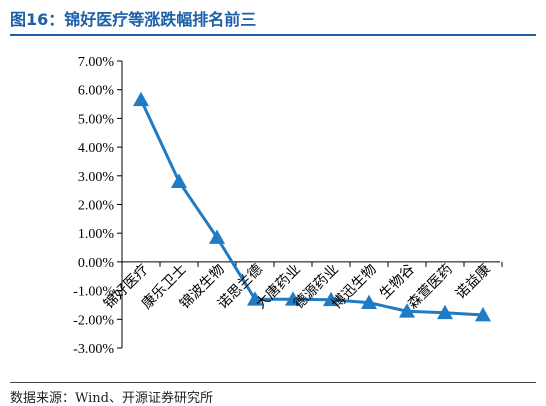 Image resolution: width=546 pixels, height=406 pixels. What do you see at coordinates (273, 21) in the screenshot?
I see `chart-title: 图16：锦好医疗等涨跌幅排名前三` at bounding box center [273, 21].